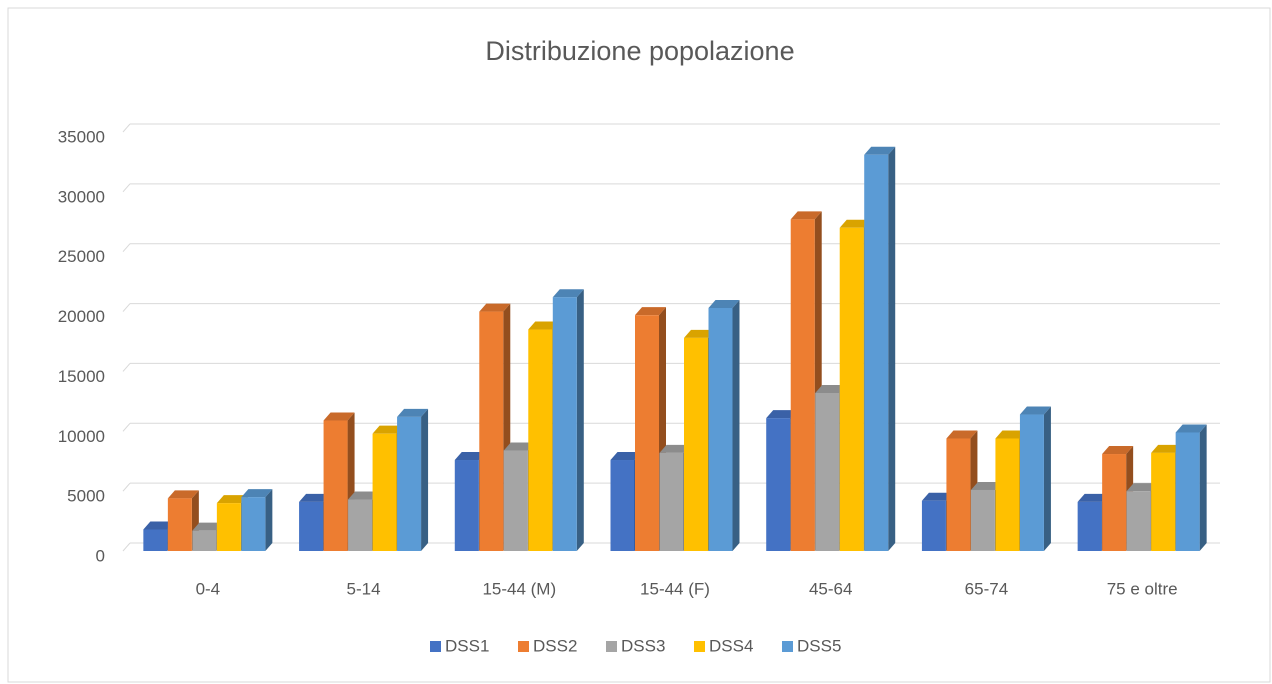 Image resolution: width=1272 pixels, height=684 pixels. What do you see at coordinates (819, 645) in the screenshot?
I see `legend-label: DSS5` at bounding box center [819, 645].